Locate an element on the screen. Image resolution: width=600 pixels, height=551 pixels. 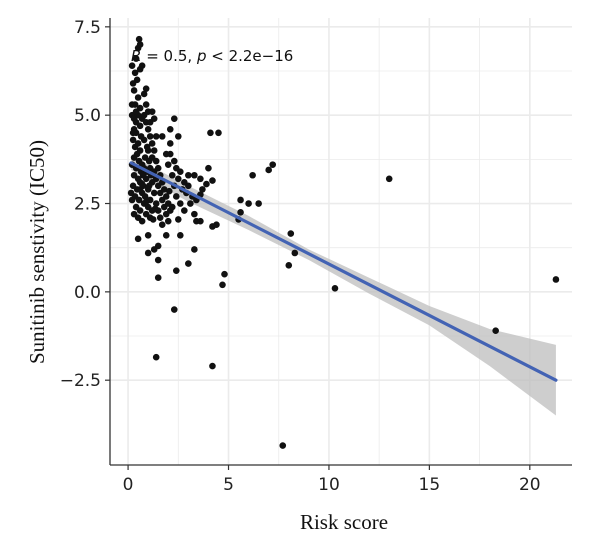
x-tick-label: 15 is located at coordinates (430, 485).